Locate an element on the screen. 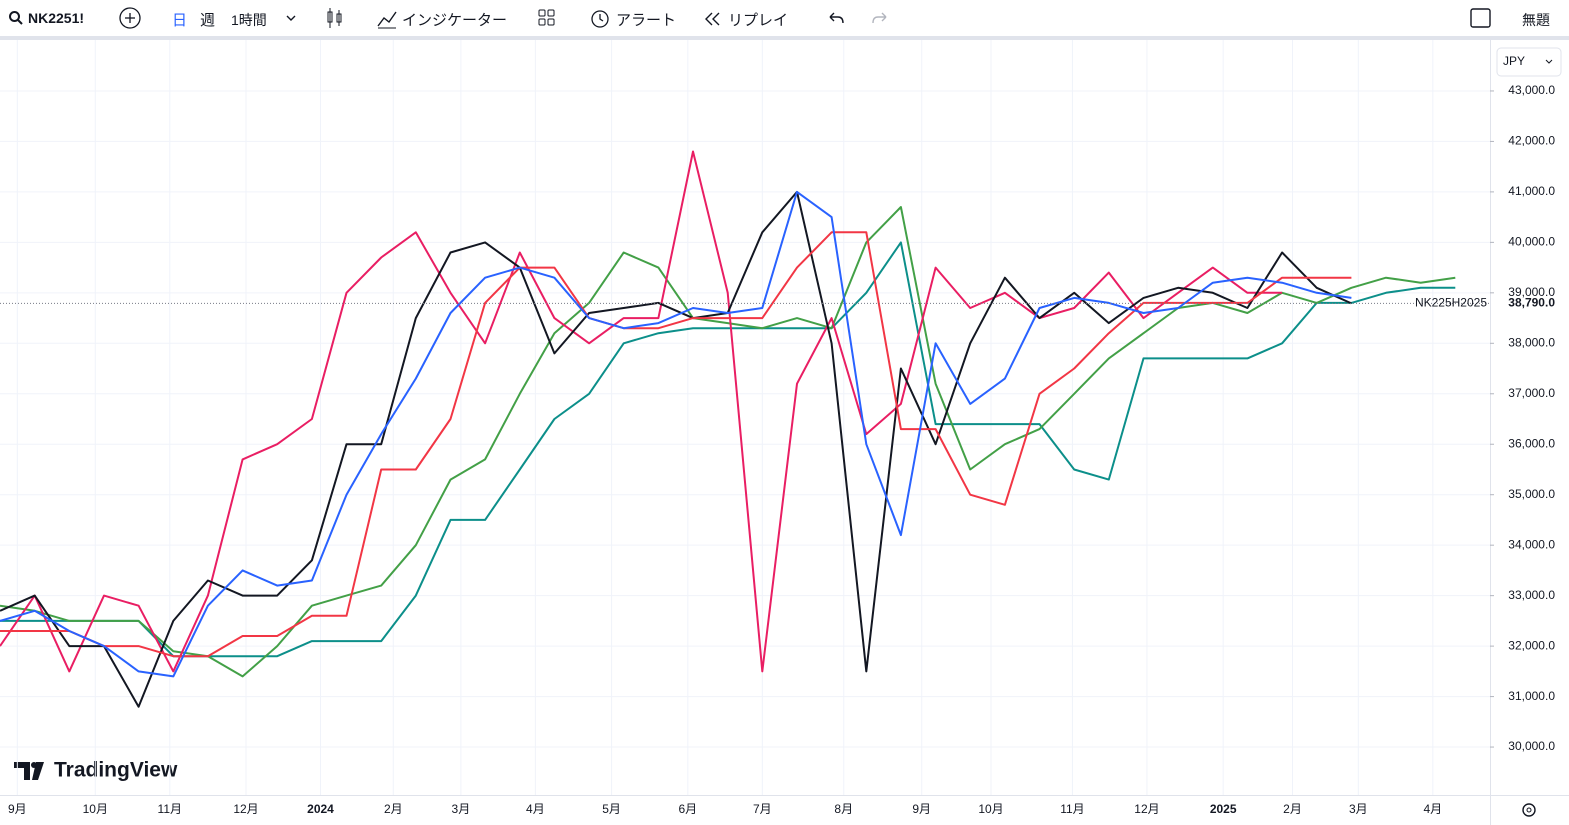 This screenshot has height=825, width=1569. symbol: NK2251! is located at coordinates (56, 18).